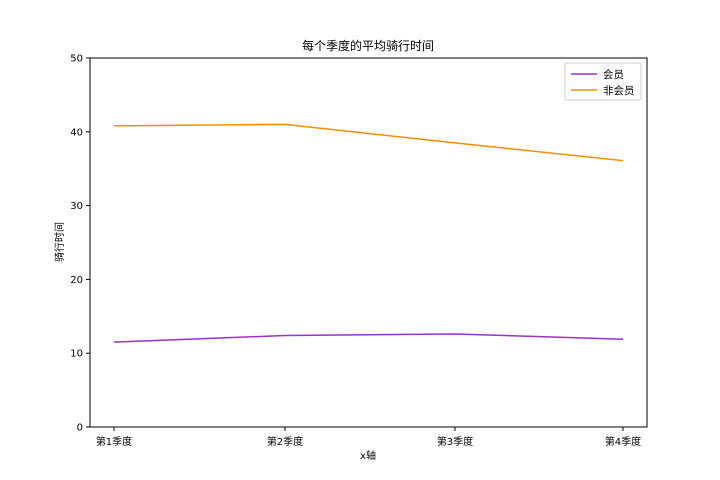 The height and width of the screenshot is (480, 720). I want to click on y-tick-label: 30, so click(76, 206).